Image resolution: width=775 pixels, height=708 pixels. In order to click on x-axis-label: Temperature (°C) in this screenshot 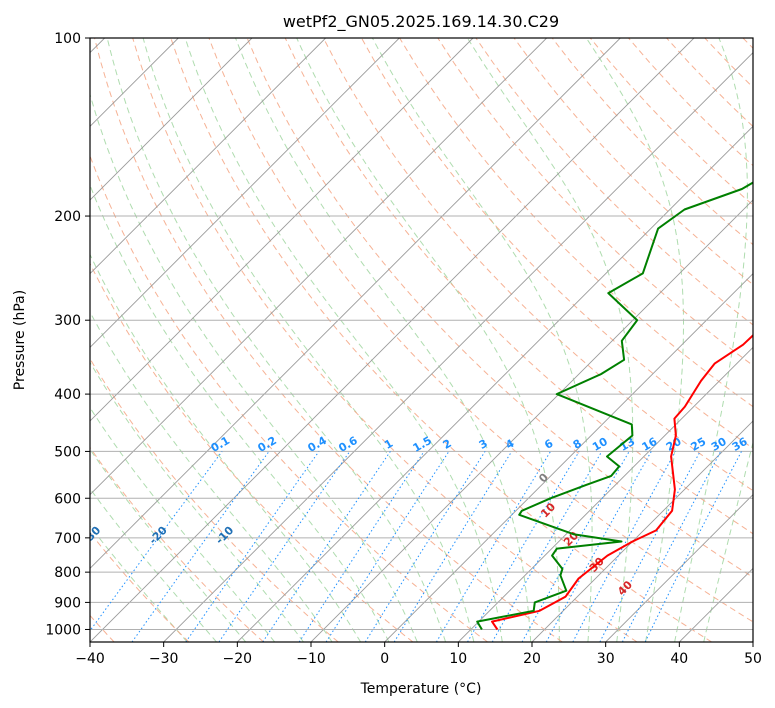, I will do `click(421, 689)`.